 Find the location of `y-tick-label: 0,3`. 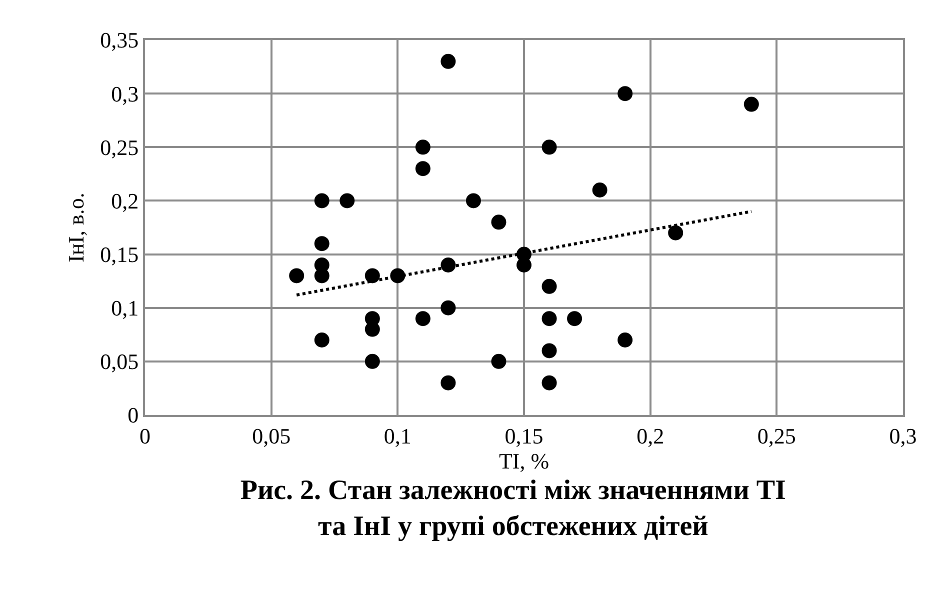

y-tick-label: 0,3 is located at coordinates (125, 93).